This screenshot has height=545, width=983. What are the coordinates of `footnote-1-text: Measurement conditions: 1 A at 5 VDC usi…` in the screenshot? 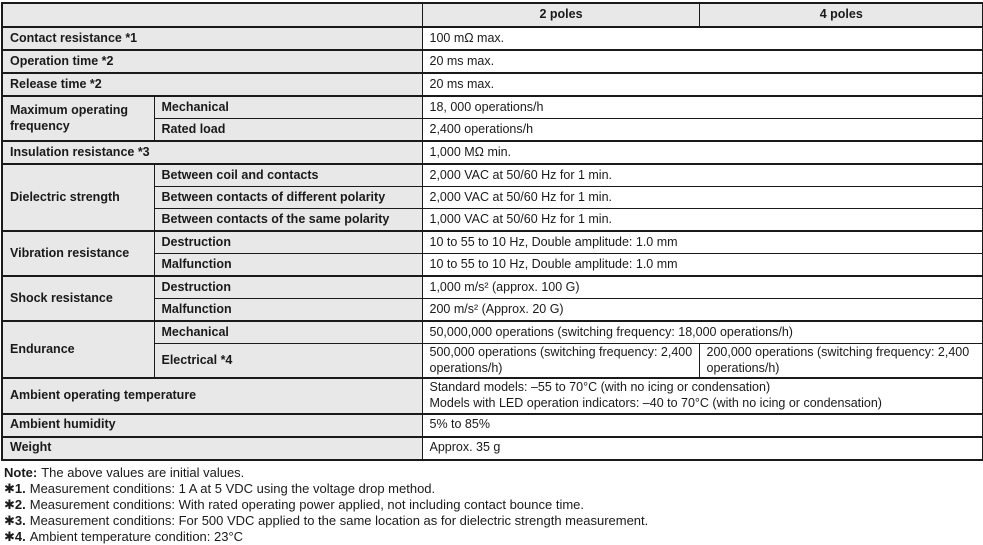 It's located at (232, 488).